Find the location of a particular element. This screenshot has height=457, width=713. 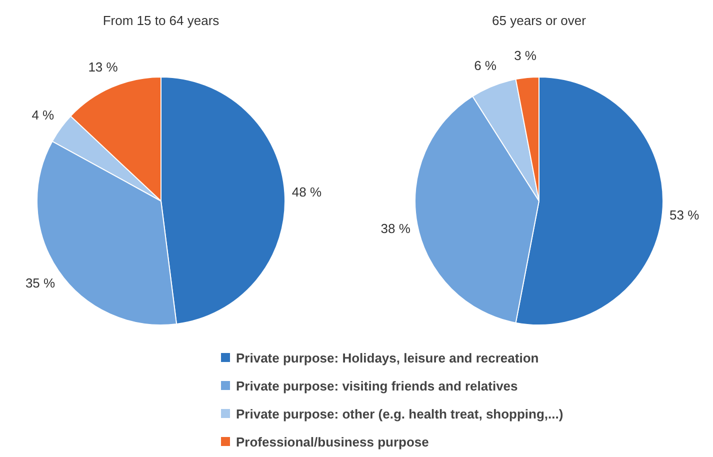

data-label: 4 % is located at coordinates (43, 115).